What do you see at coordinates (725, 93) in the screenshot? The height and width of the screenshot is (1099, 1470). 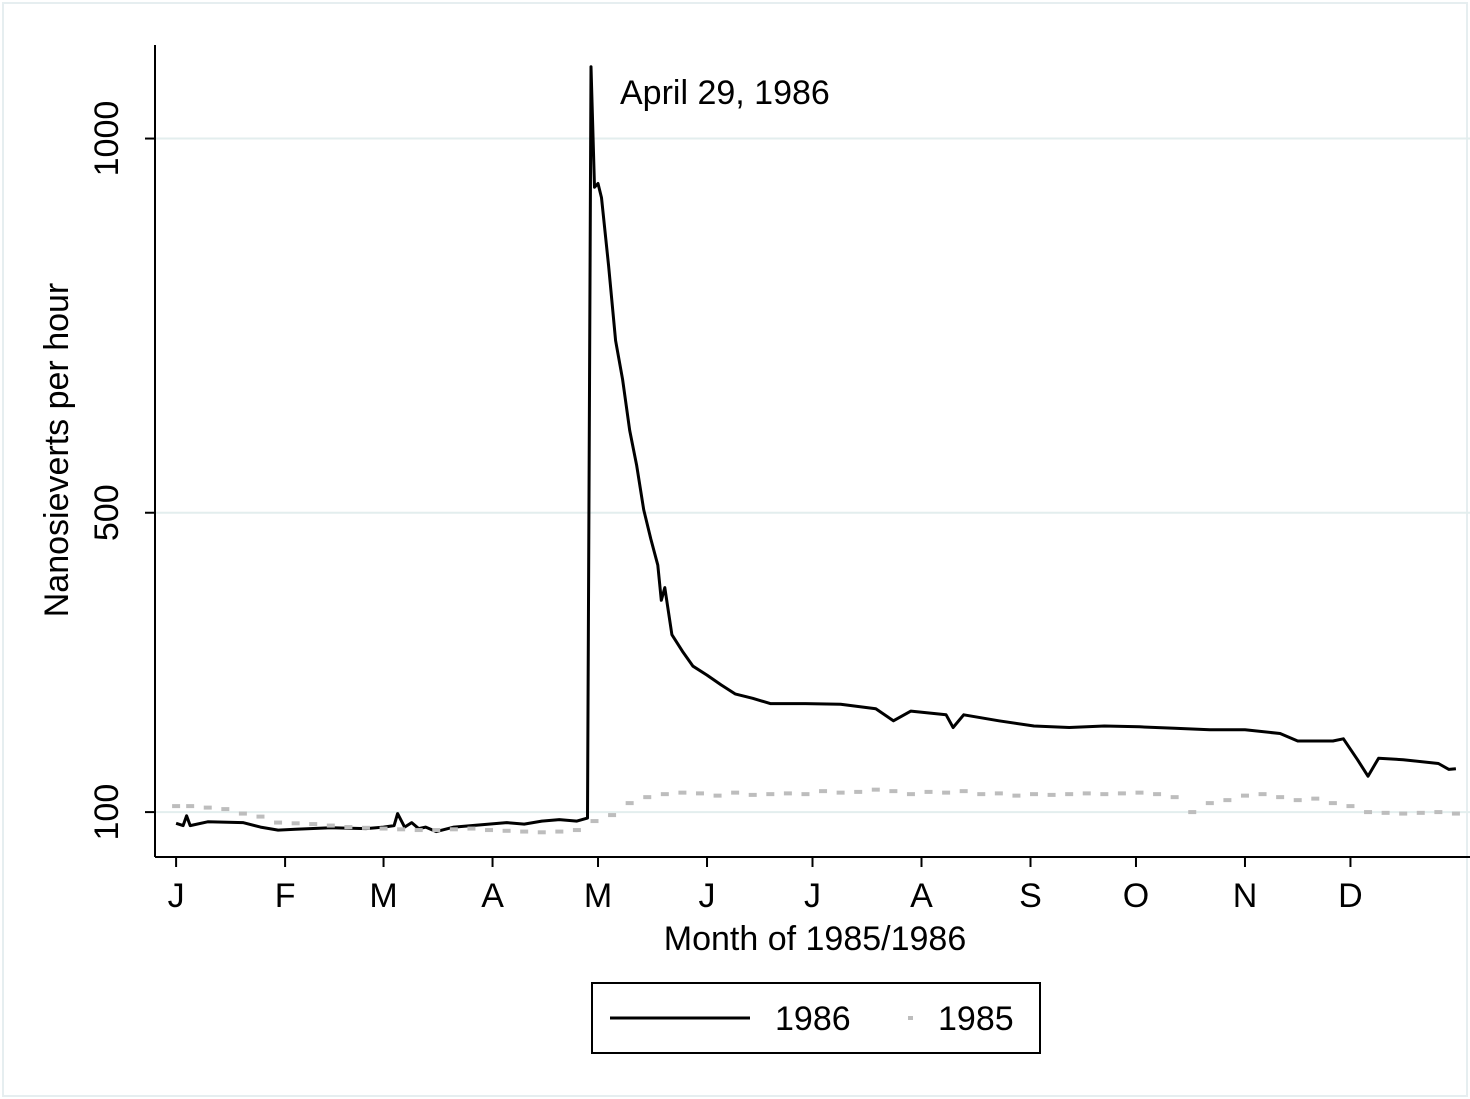 I see `annotation: April 29, 1986` at bounding box center [725, 93].